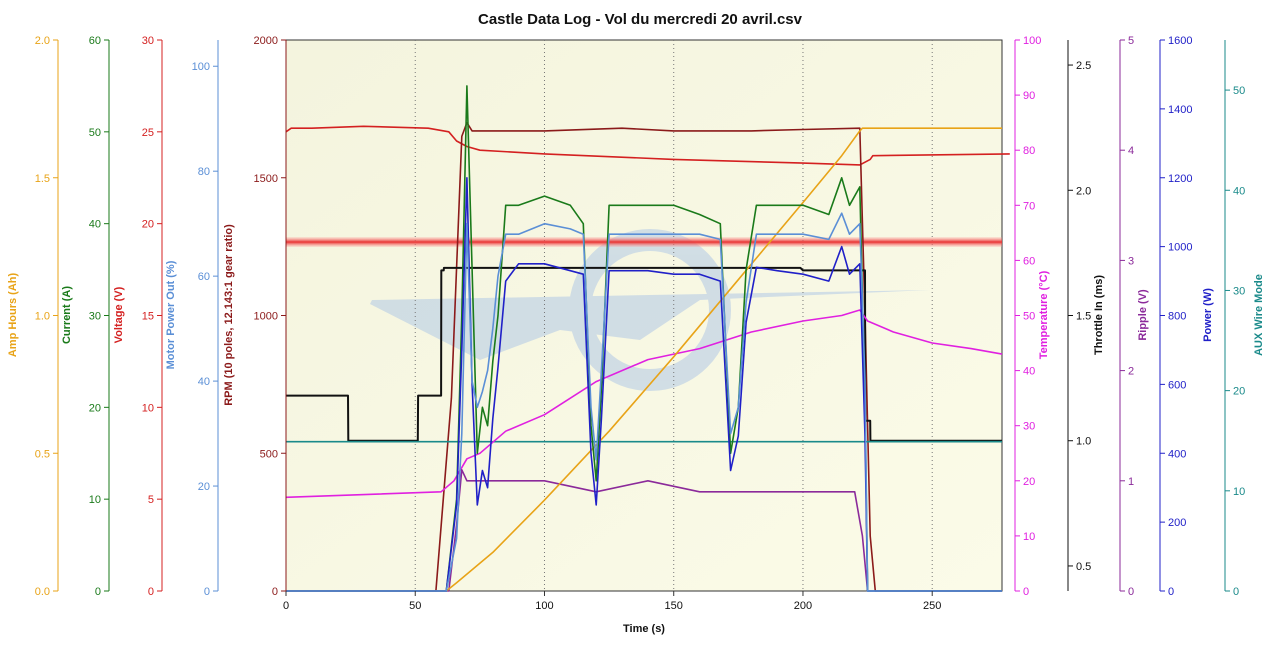  What do you see at coordinates (1177, 317) in the screenshot?
I see `power-tick-label: 800` at bounding box center [1177, 317].